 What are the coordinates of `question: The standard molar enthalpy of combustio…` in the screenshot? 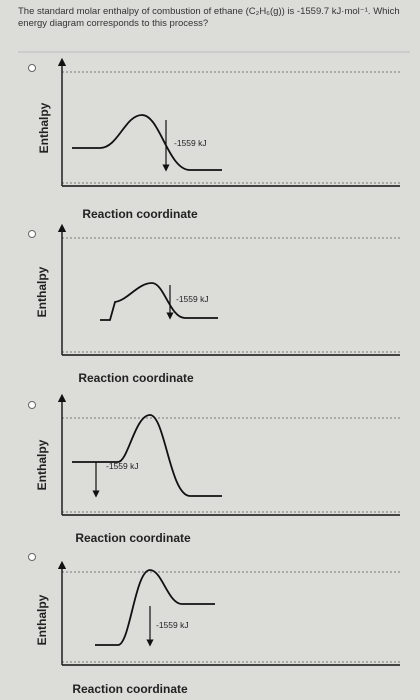 It's located at (209, 17).